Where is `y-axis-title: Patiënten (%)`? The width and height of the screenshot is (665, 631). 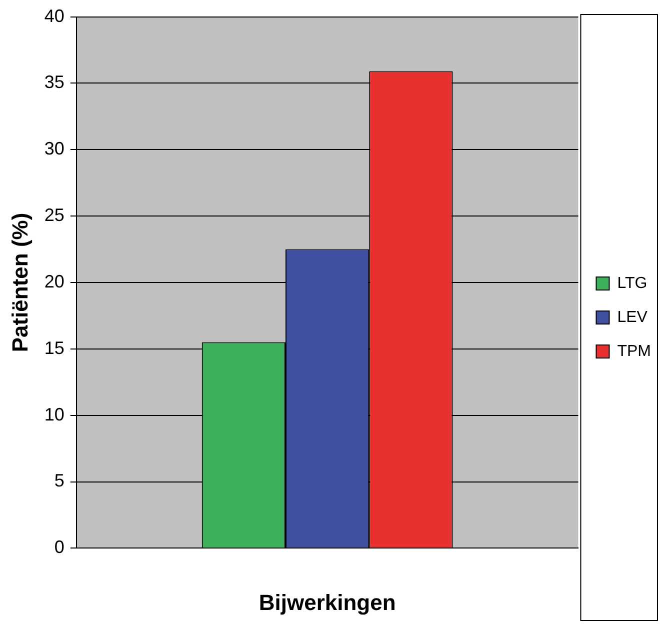
y-axis-title: Patiënten (%) is located at coordinates (19, 282).